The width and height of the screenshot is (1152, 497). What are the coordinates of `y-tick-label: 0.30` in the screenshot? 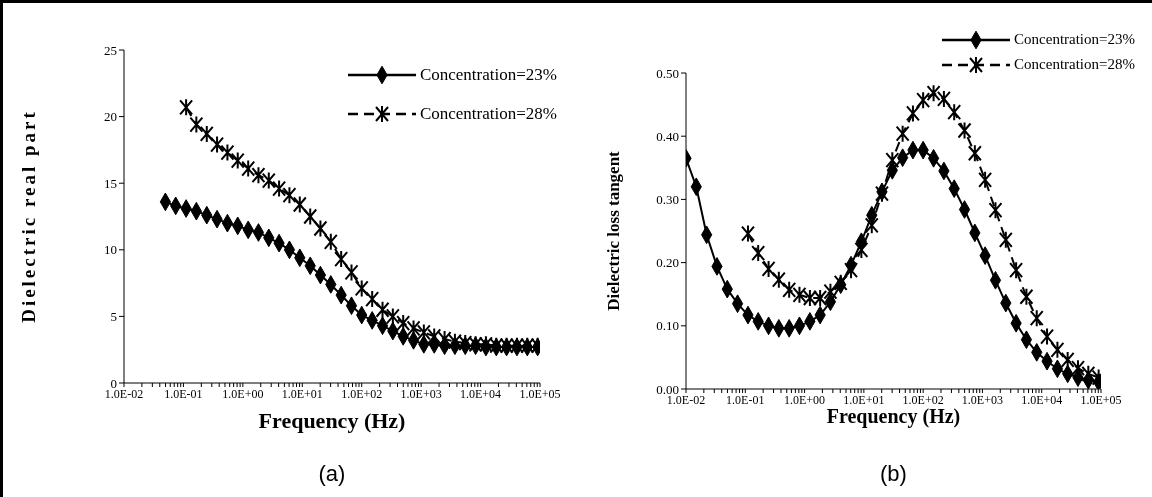 It's located at (667, 200).